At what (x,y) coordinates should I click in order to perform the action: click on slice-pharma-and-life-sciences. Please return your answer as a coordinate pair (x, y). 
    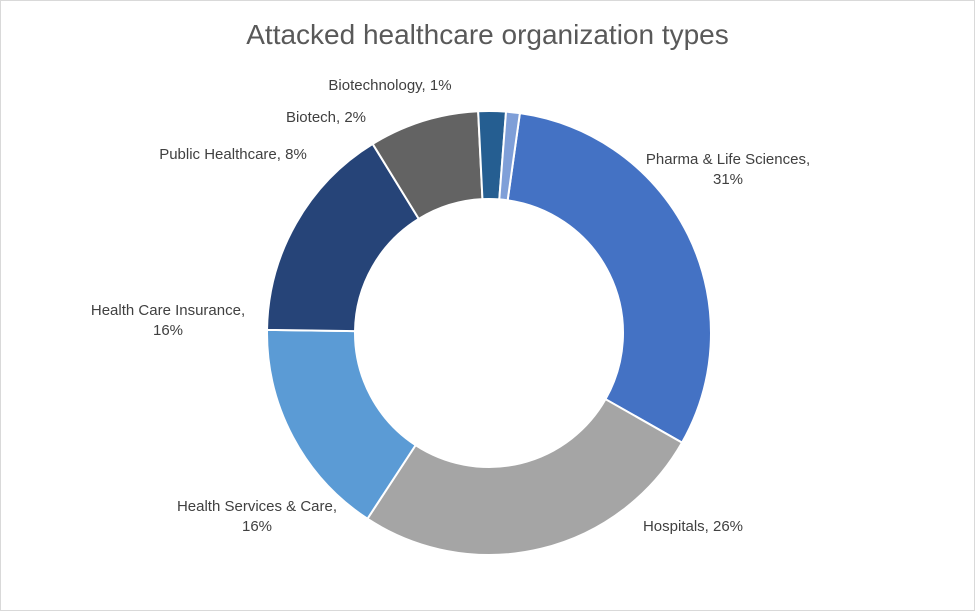
    Looking at the image, I should click on (609, 278).